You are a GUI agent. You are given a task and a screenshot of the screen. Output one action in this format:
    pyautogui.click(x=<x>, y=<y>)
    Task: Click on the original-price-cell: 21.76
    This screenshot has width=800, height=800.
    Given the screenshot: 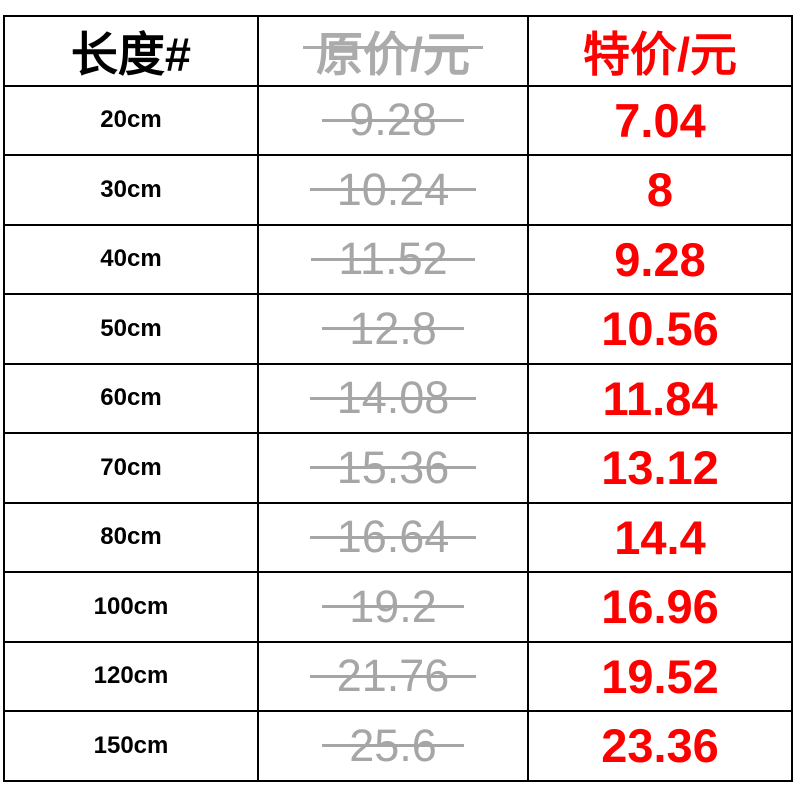 What is the action you would take?
    pyautogui.click(x=393, y=676)
    